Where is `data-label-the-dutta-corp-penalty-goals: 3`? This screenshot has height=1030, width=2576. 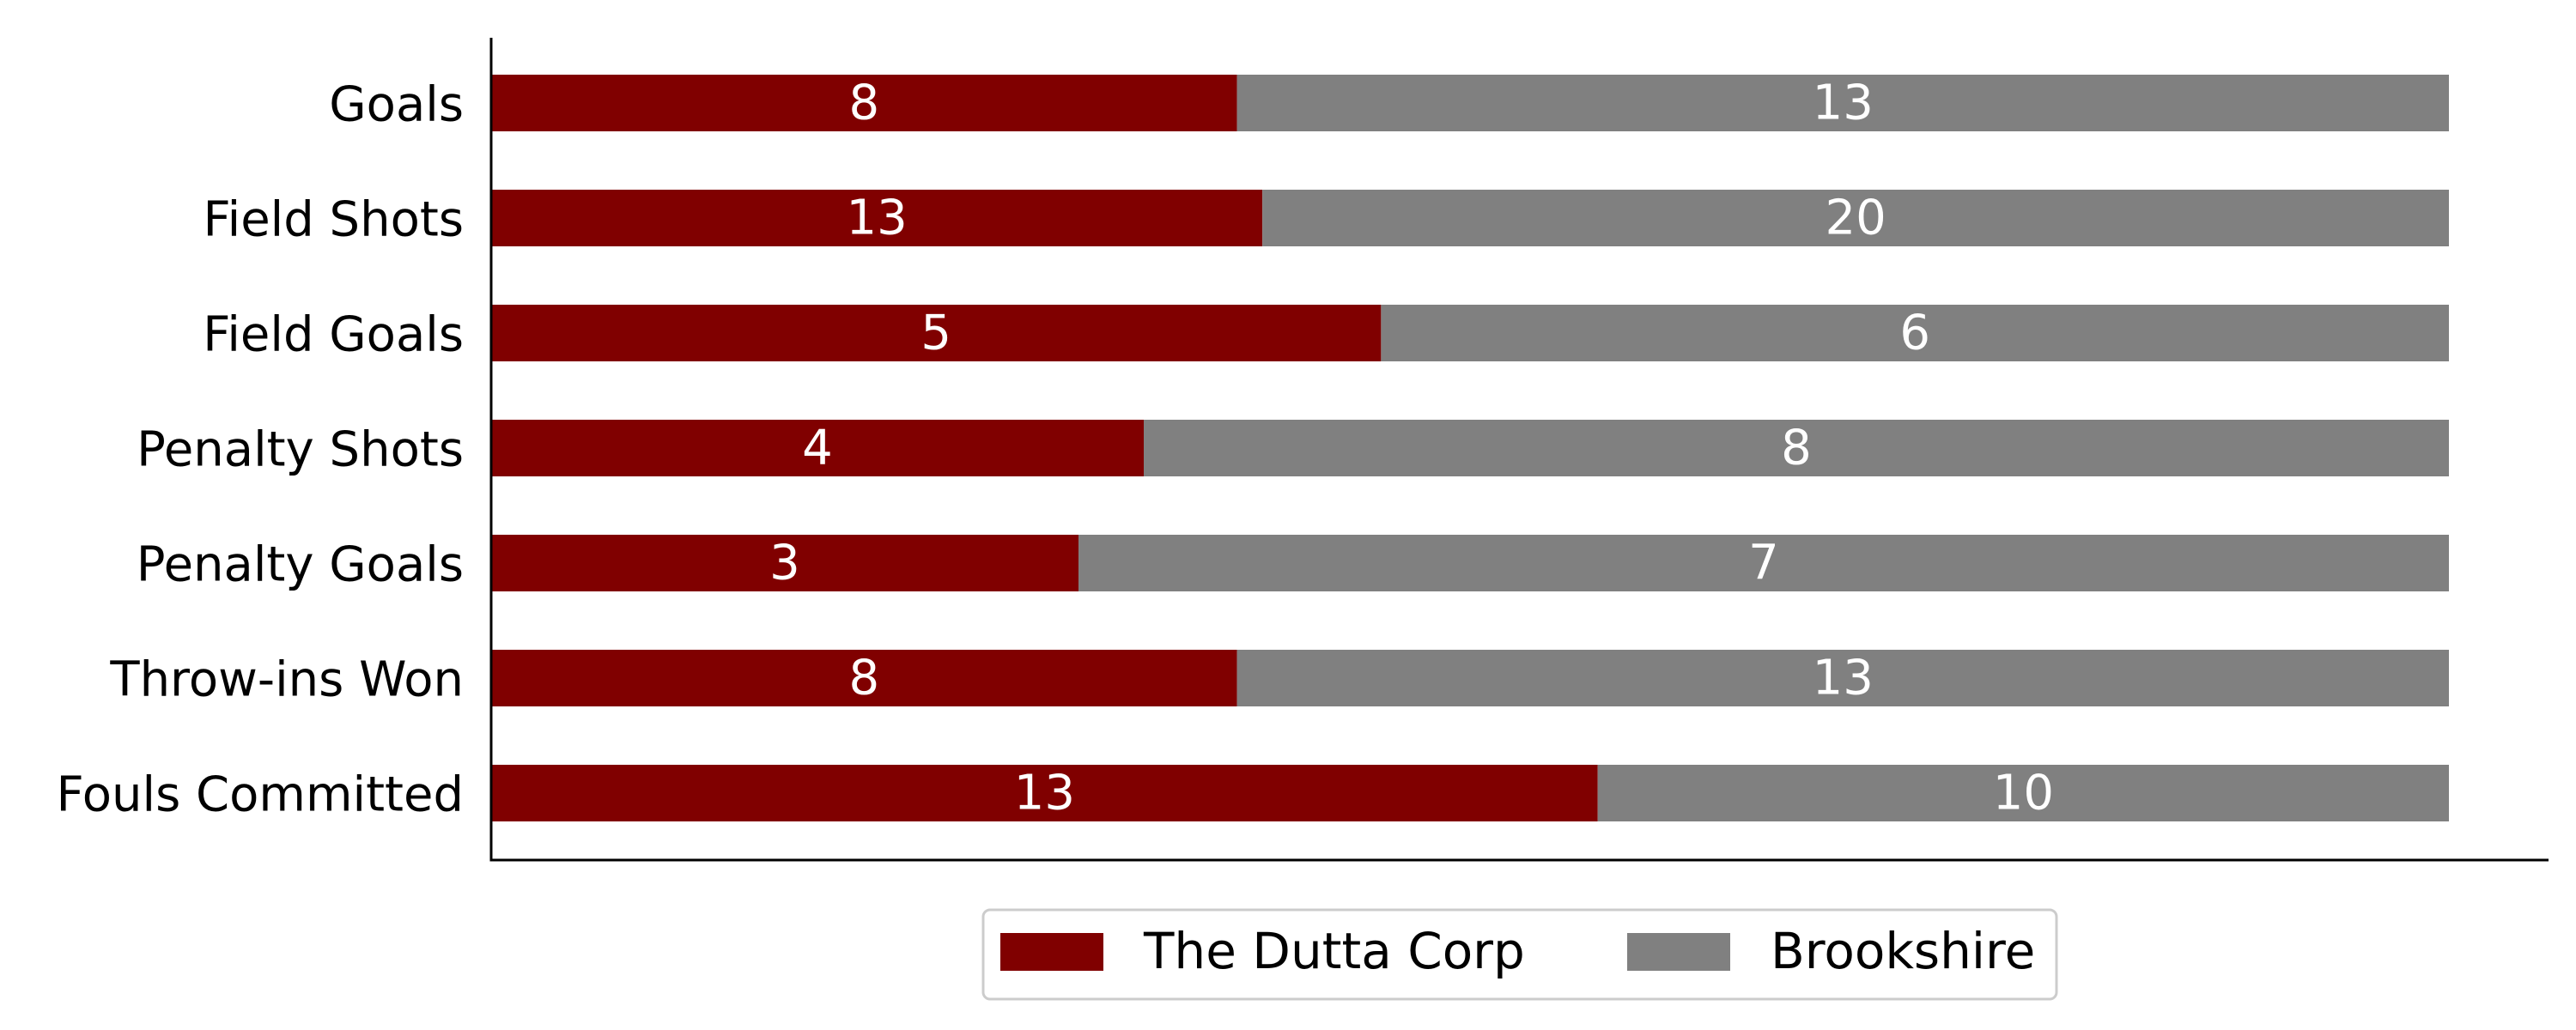
data-label-the-dutta-corp-penalty-goals: 3 is located at coordinates (784, 563).